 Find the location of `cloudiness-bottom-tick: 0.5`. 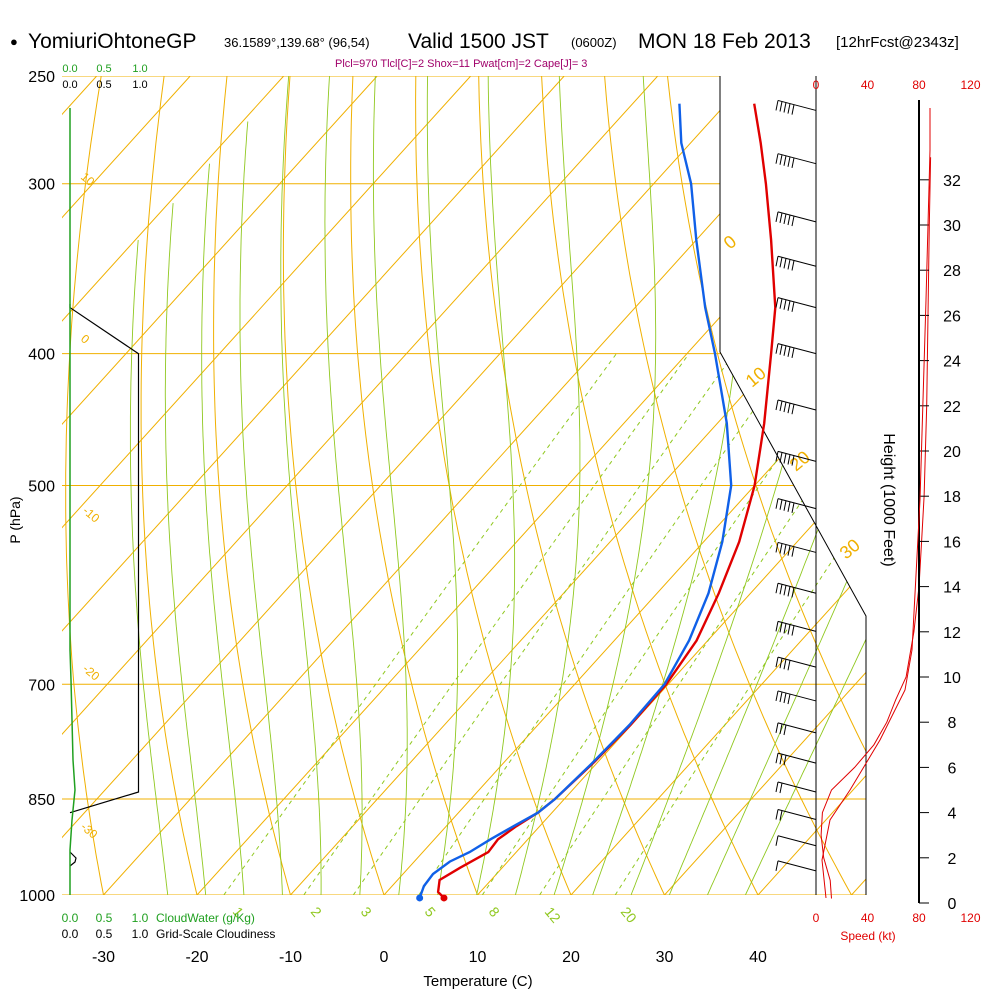

cloudiness-bottom-tick: 0.5 is located at coordinates (104, 934).